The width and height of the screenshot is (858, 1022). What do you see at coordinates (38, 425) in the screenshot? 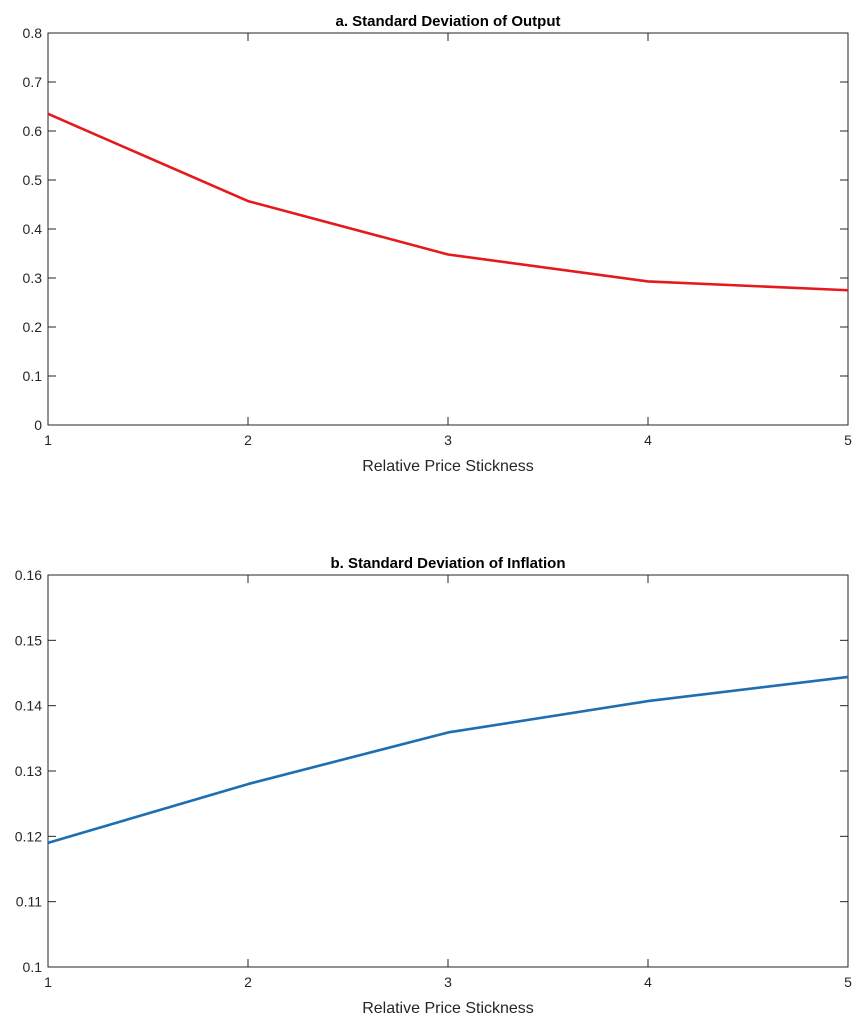
I see `y-tick-label: 0` at bounding box center [38, 425].